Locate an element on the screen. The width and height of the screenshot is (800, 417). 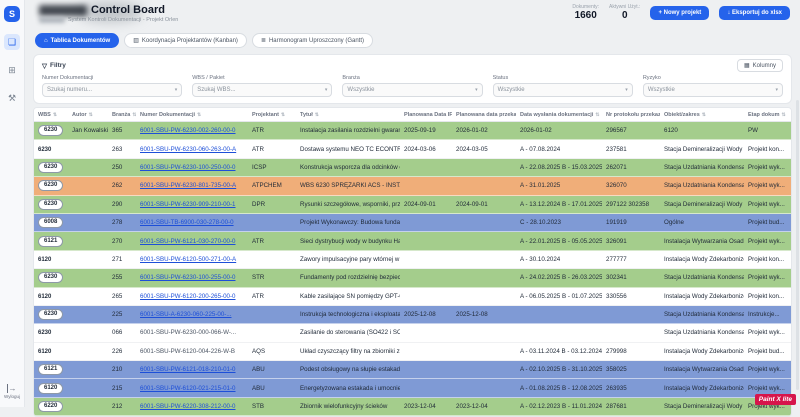
document-number-link: 6001-SBU-TB-6900-030-278-00-0 is located at coordinates (187, 223).